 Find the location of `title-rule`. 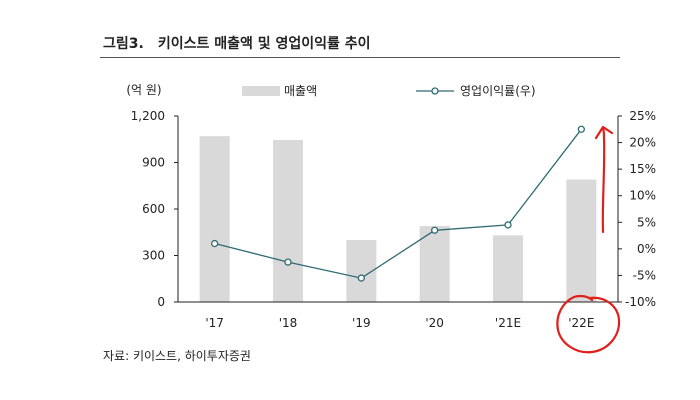

title-rule is located at coordinates (360, 57).